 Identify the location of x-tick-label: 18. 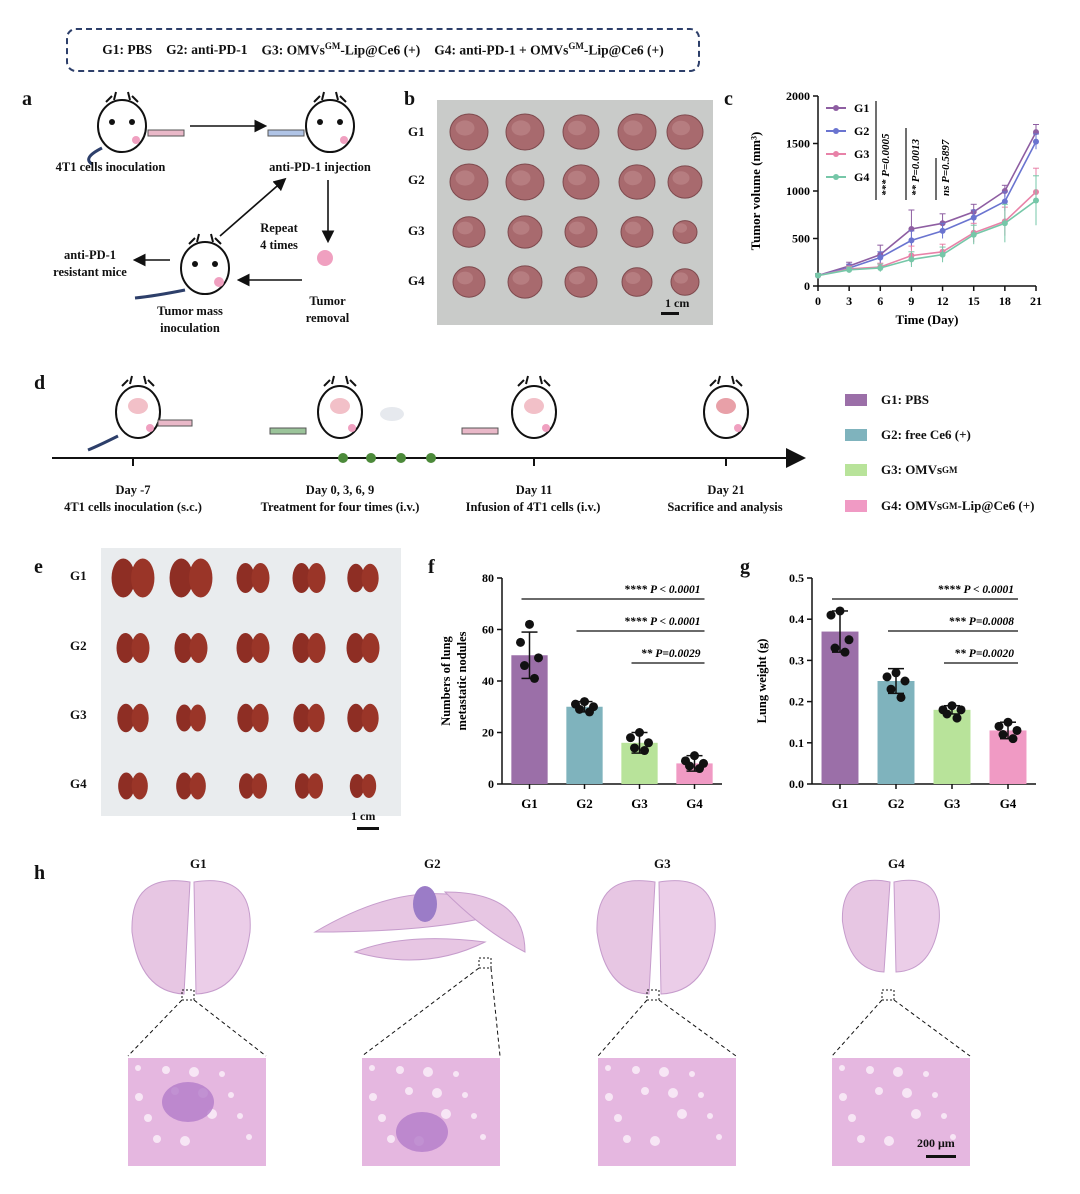
(1005, 301).